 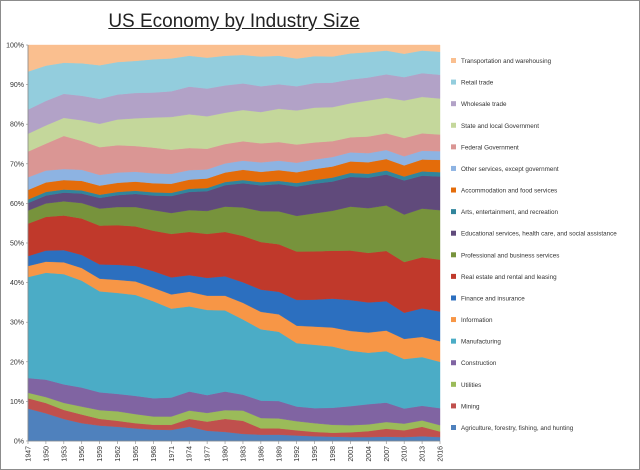 What do you see at coordinates (453, 168) in the screenshot?
I see `legend-swatch-other-services-except-government` at bounding box center [453, 168].